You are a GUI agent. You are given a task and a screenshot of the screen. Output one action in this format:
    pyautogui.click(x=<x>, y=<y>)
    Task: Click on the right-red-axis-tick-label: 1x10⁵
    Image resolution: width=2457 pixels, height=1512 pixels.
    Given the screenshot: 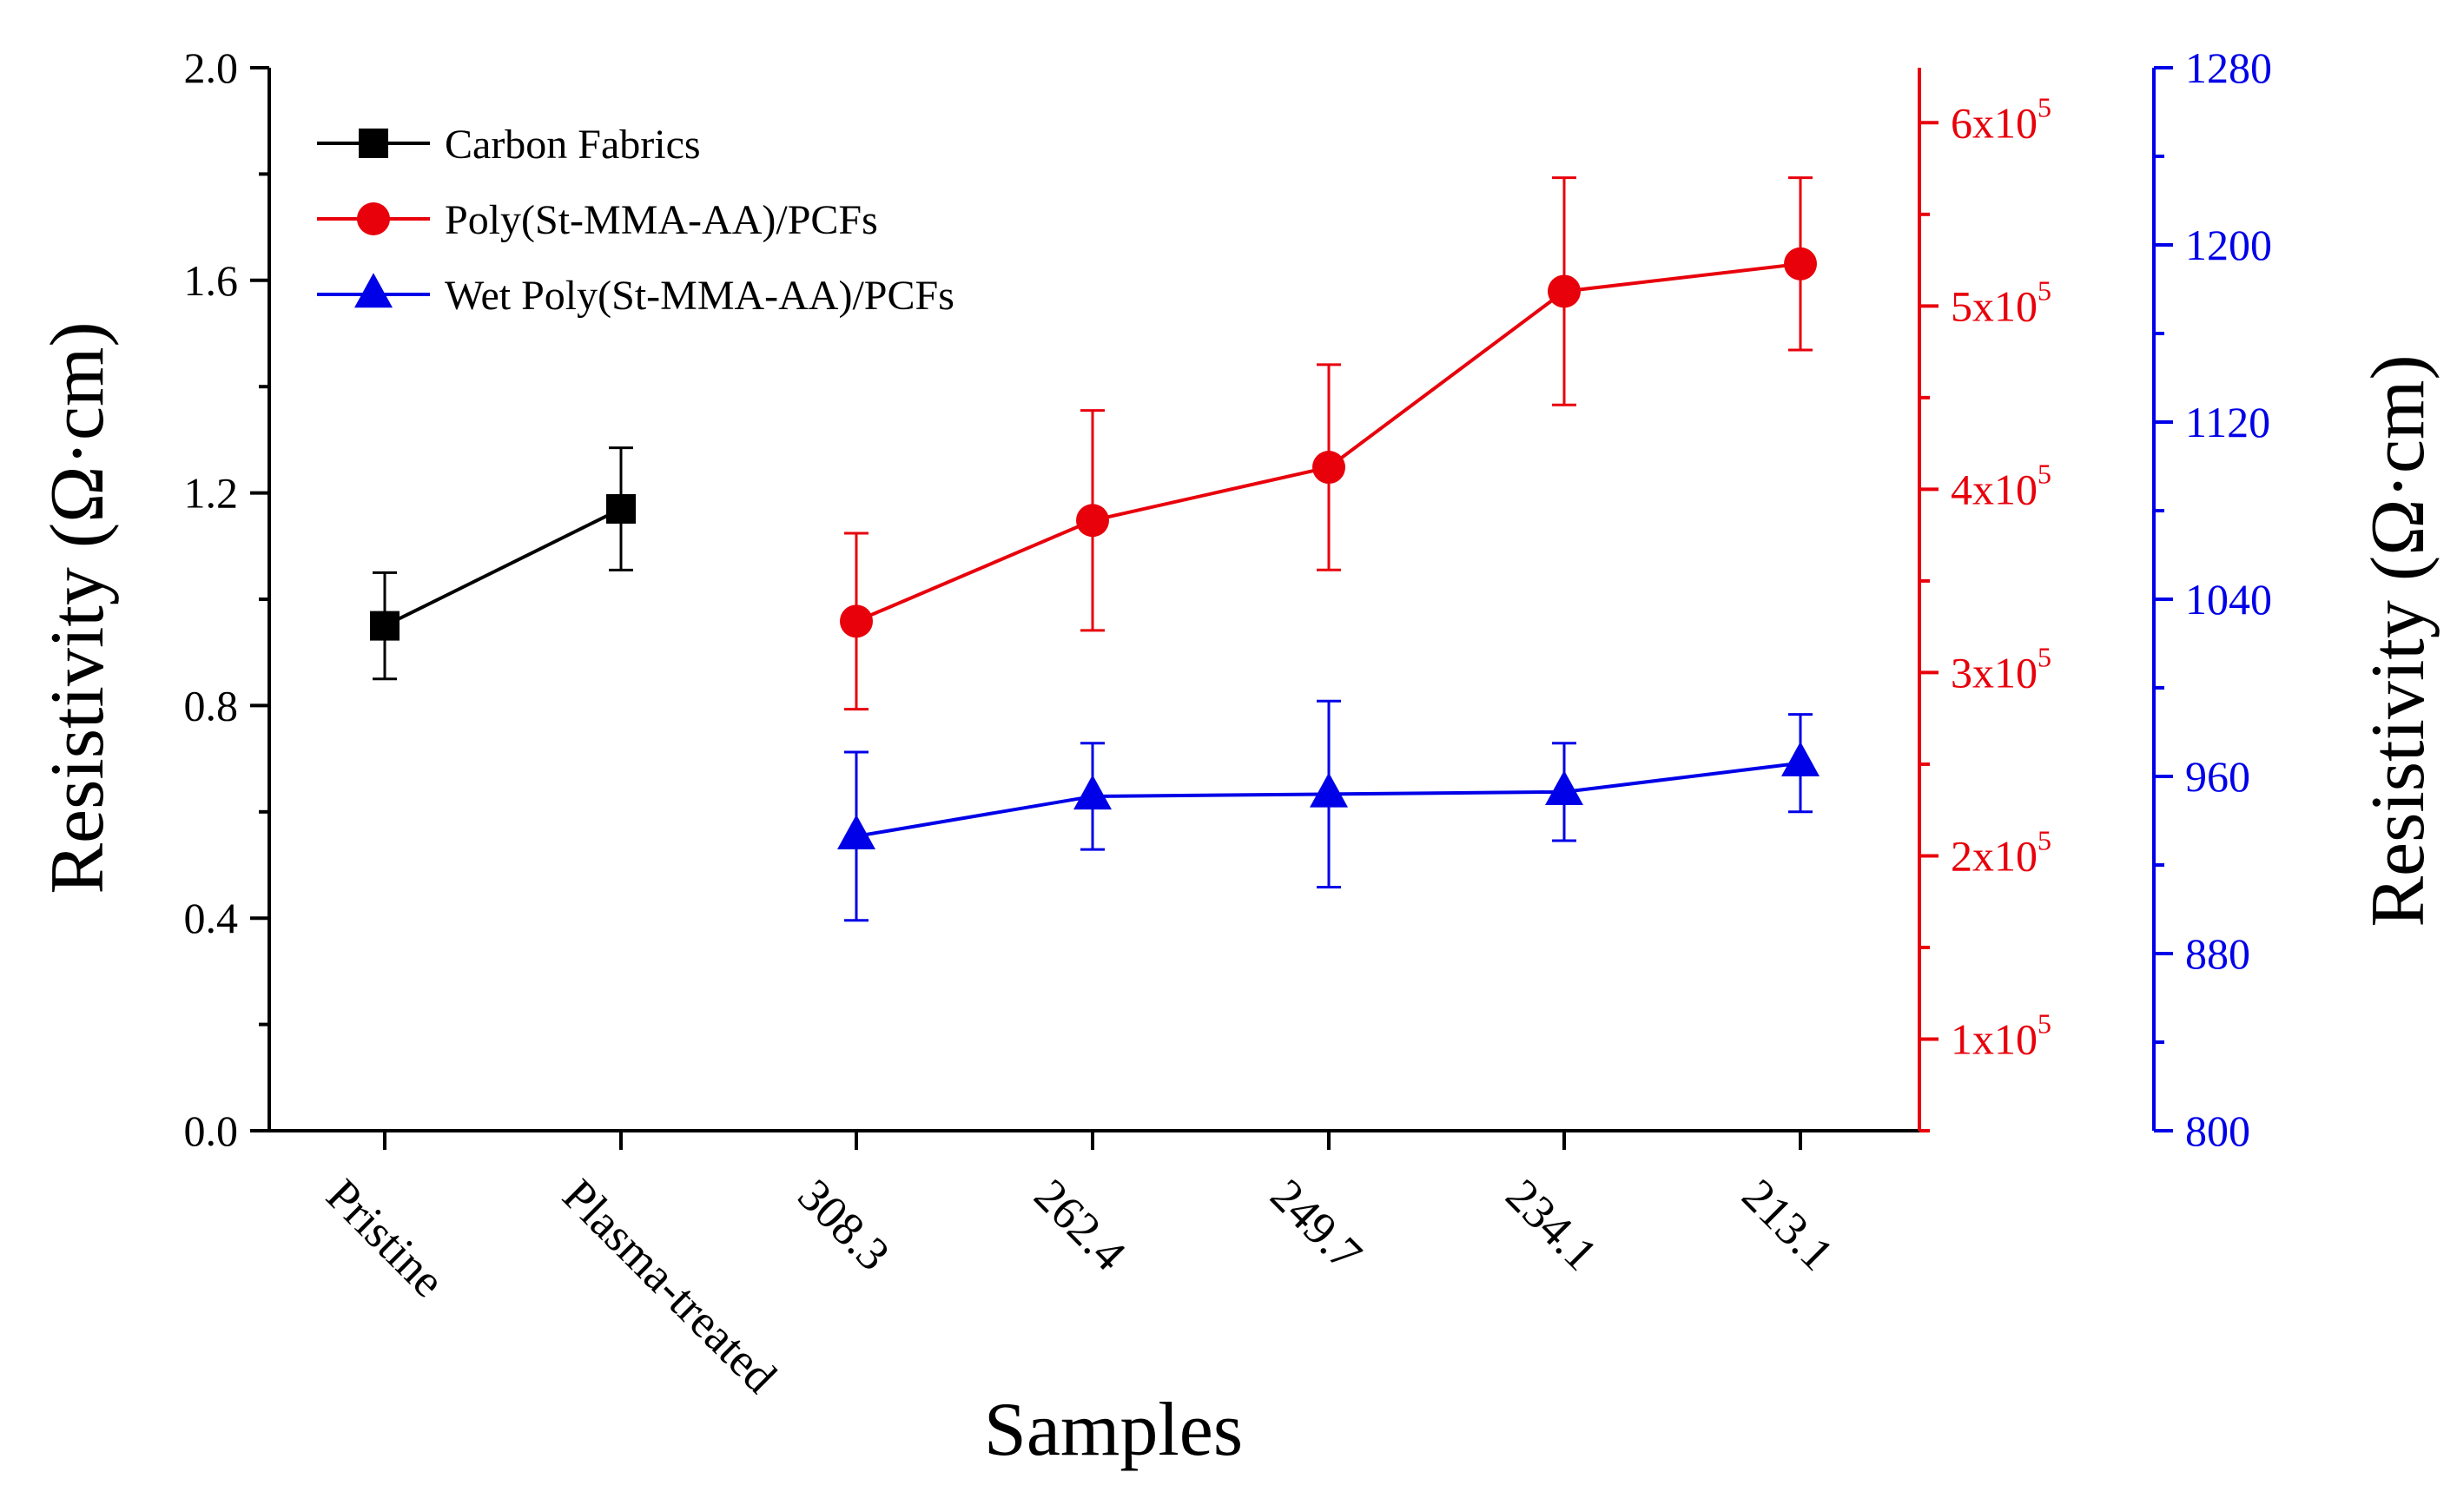 What is the action you would take?
    pyautogui.click(x=2001, y=1035)
    